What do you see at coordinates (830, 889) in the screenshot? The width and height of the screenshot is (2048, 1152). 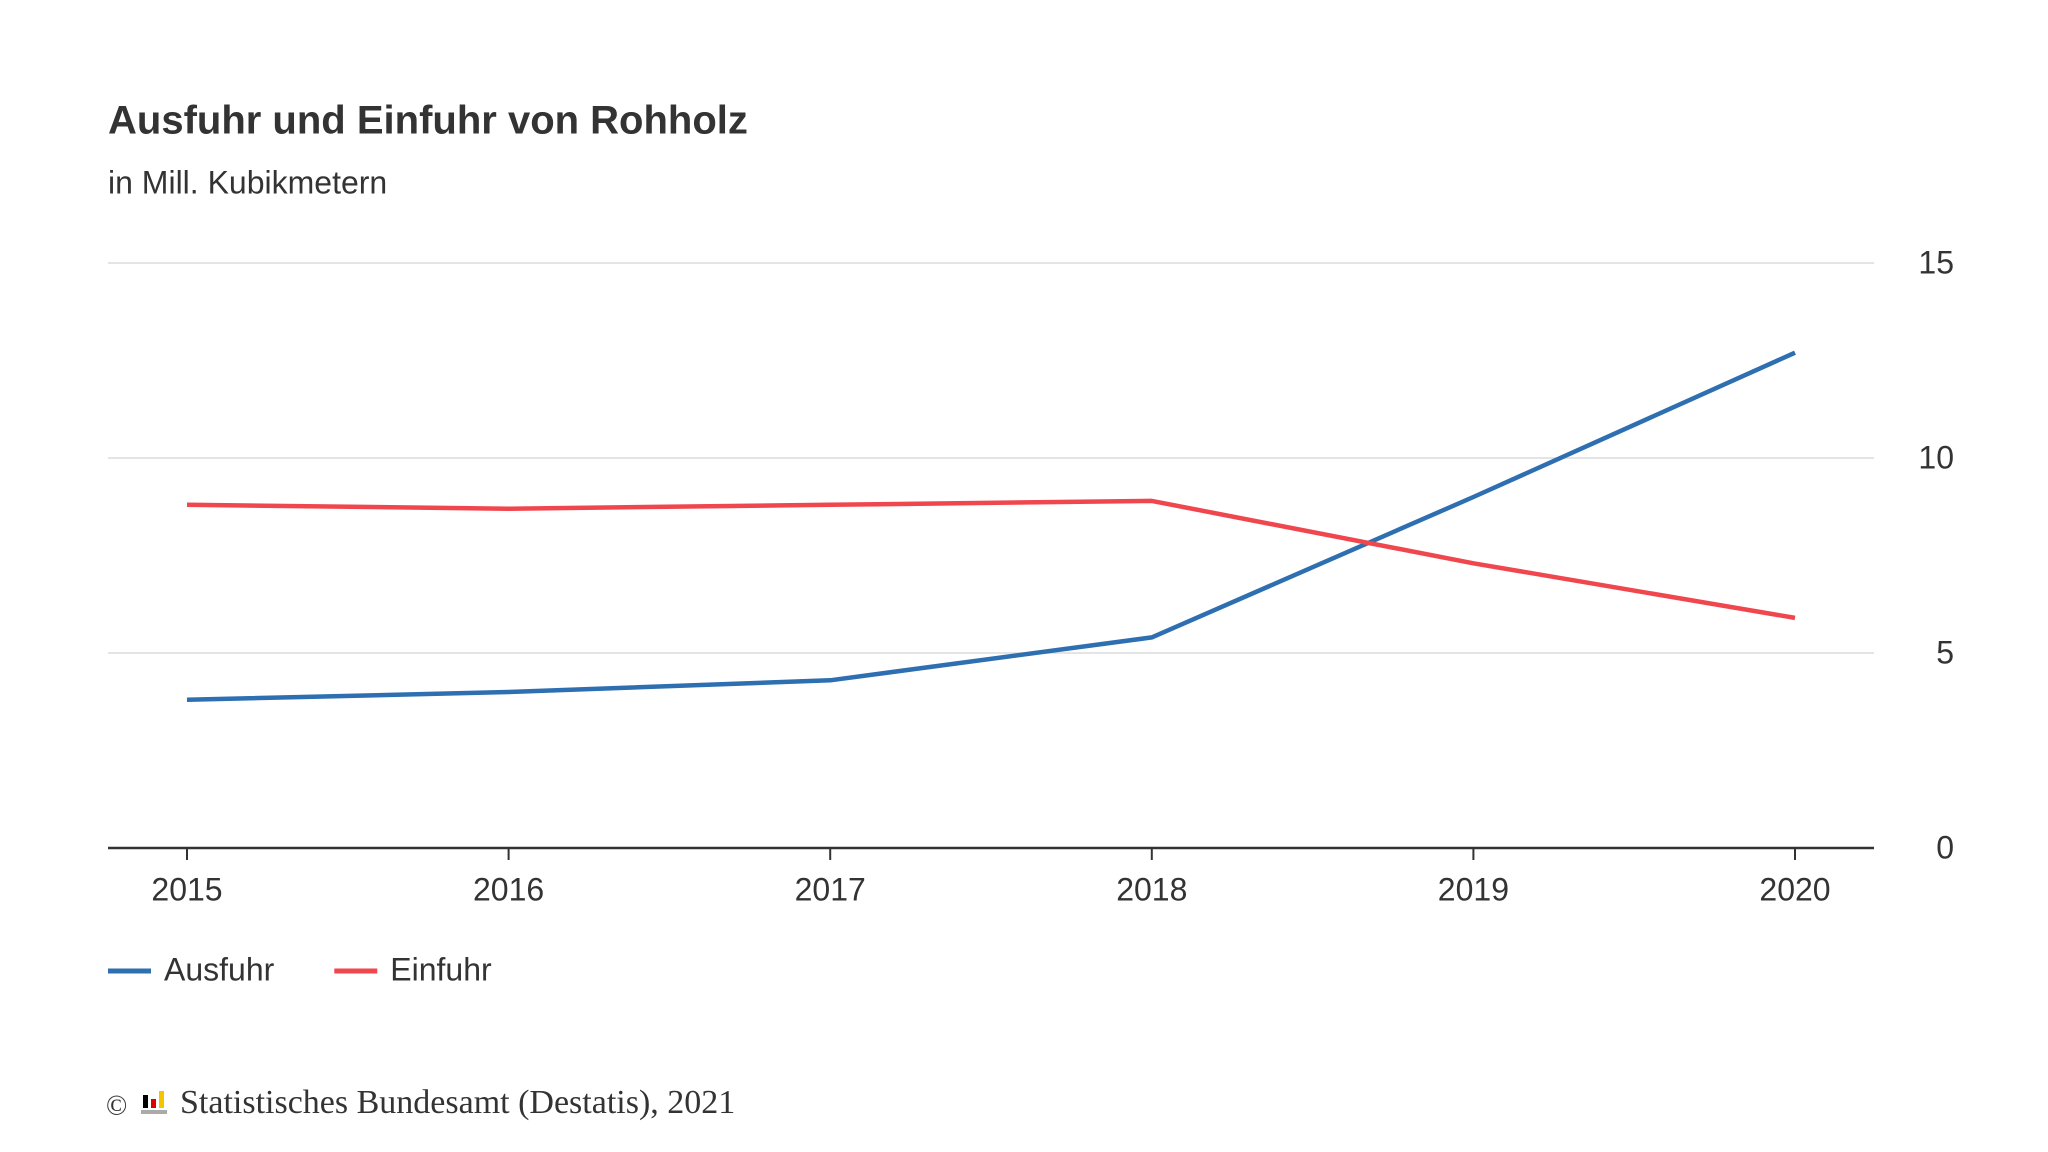 I see `x-tick-label: 2017` at bounding box center [830, 889].